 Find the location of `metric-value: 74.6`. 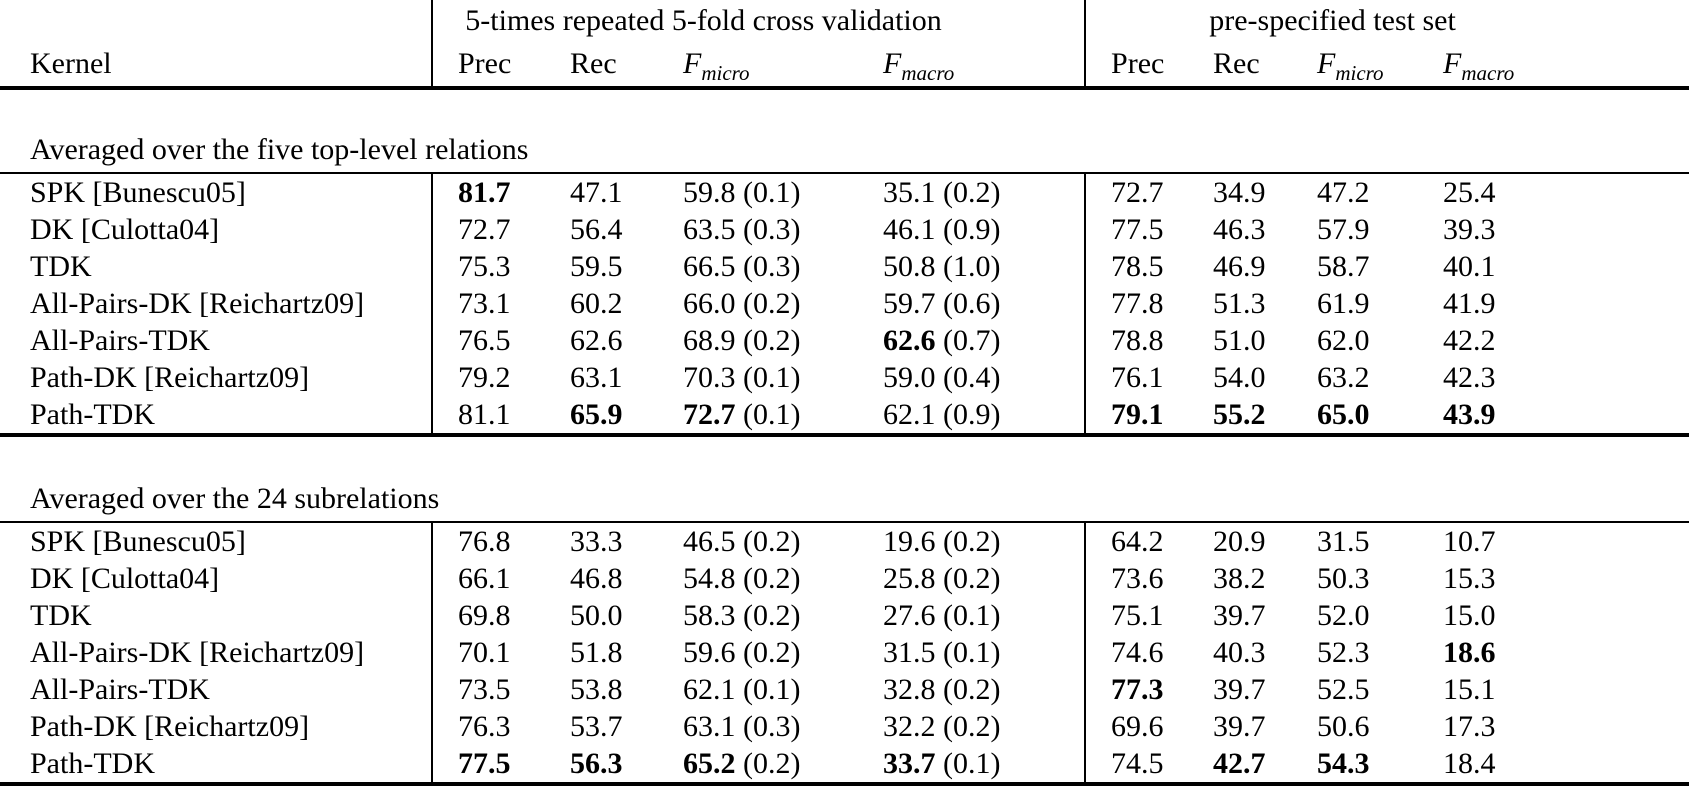

metric-value: 74.6 is located at coordinates (1137, 652).